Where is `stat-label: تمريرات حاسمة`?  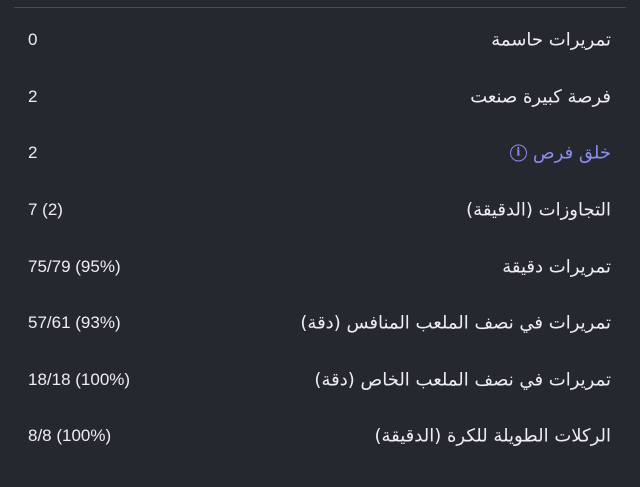
stat-label: تمريرات حاسمة is located at coordinates (551, 40).